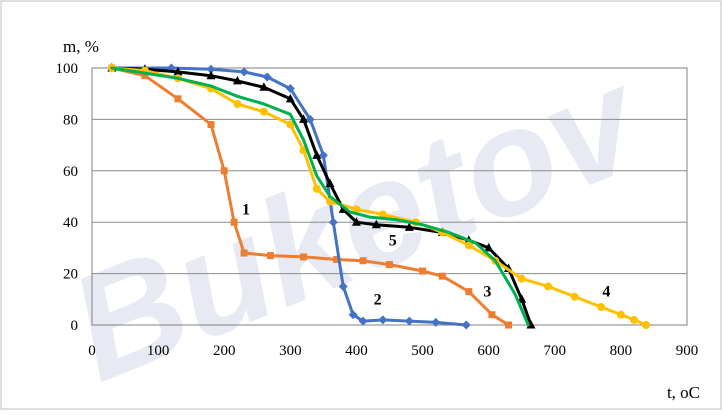 This screenshot has width=722, height=415. I want to click on y-tick-label: 40, so click(70, 223).